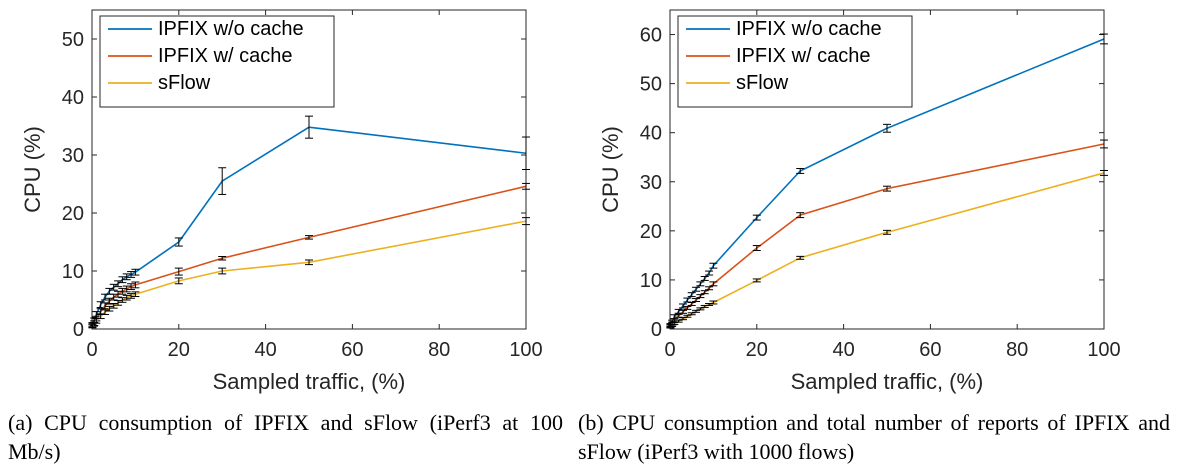 The width and height of the screenshot is (1178, 470). What do you see at coordinates (651, 36) in the screenshot?
I see `y-tick-label: 60` at bounding box center [651, 36].